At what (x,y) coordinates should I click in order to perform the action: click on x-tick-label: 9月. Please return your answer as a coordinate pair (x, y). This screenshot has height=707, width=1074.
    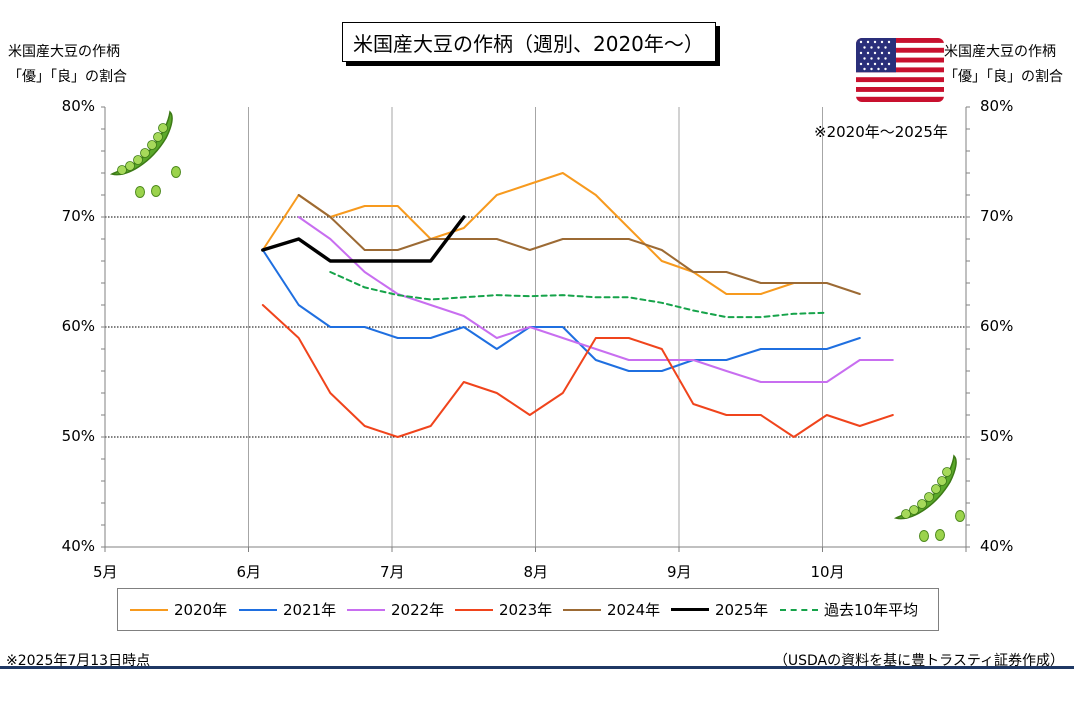
    Looking at the image, I should click on (679, 572).